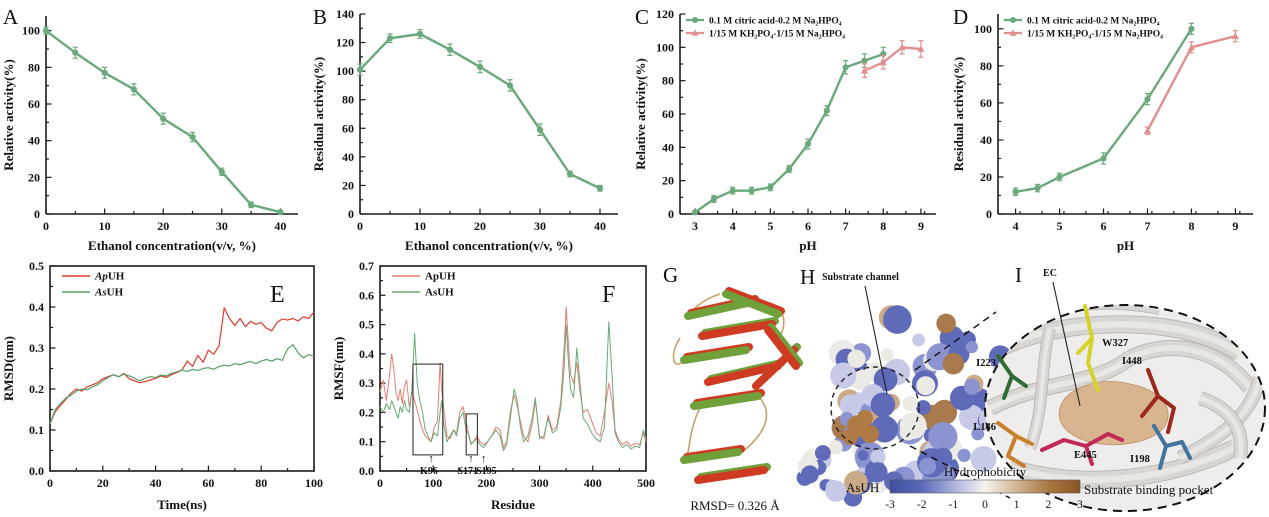 This screenshot has height=517, width=1269. Describe the element at coordinates (261, 483) in the screenshot. I see `x-tick-label: 80` at that location.